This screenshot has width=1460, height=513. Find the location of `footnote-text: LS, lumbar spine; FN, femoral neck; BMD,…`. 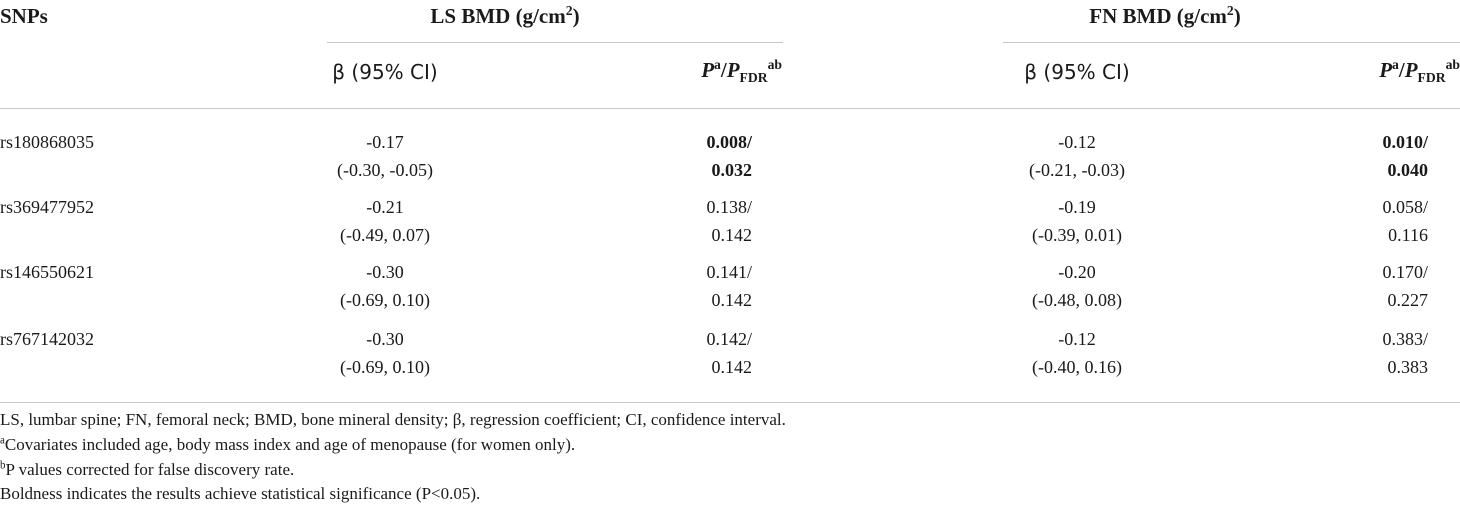

footnote-text: LS, lumbar spine; FN, femoral neck; BMD,… is located at coordinates (393, 419).